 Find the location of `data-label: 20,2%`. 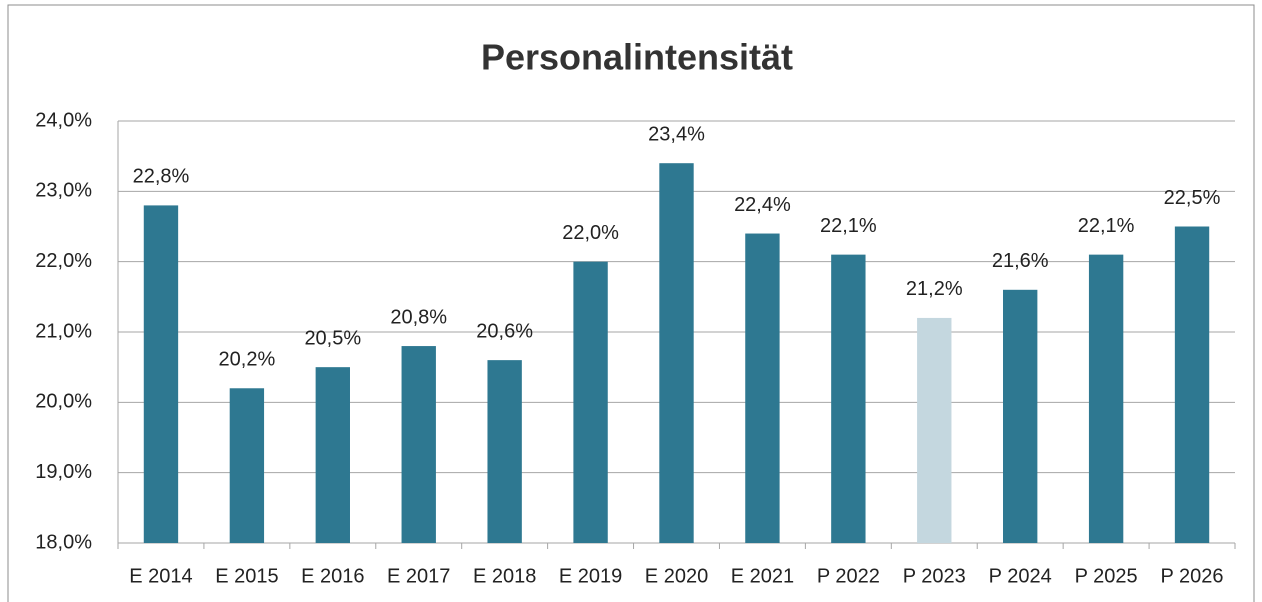

data-label: 20,2% is located at coordinates (247, 360).